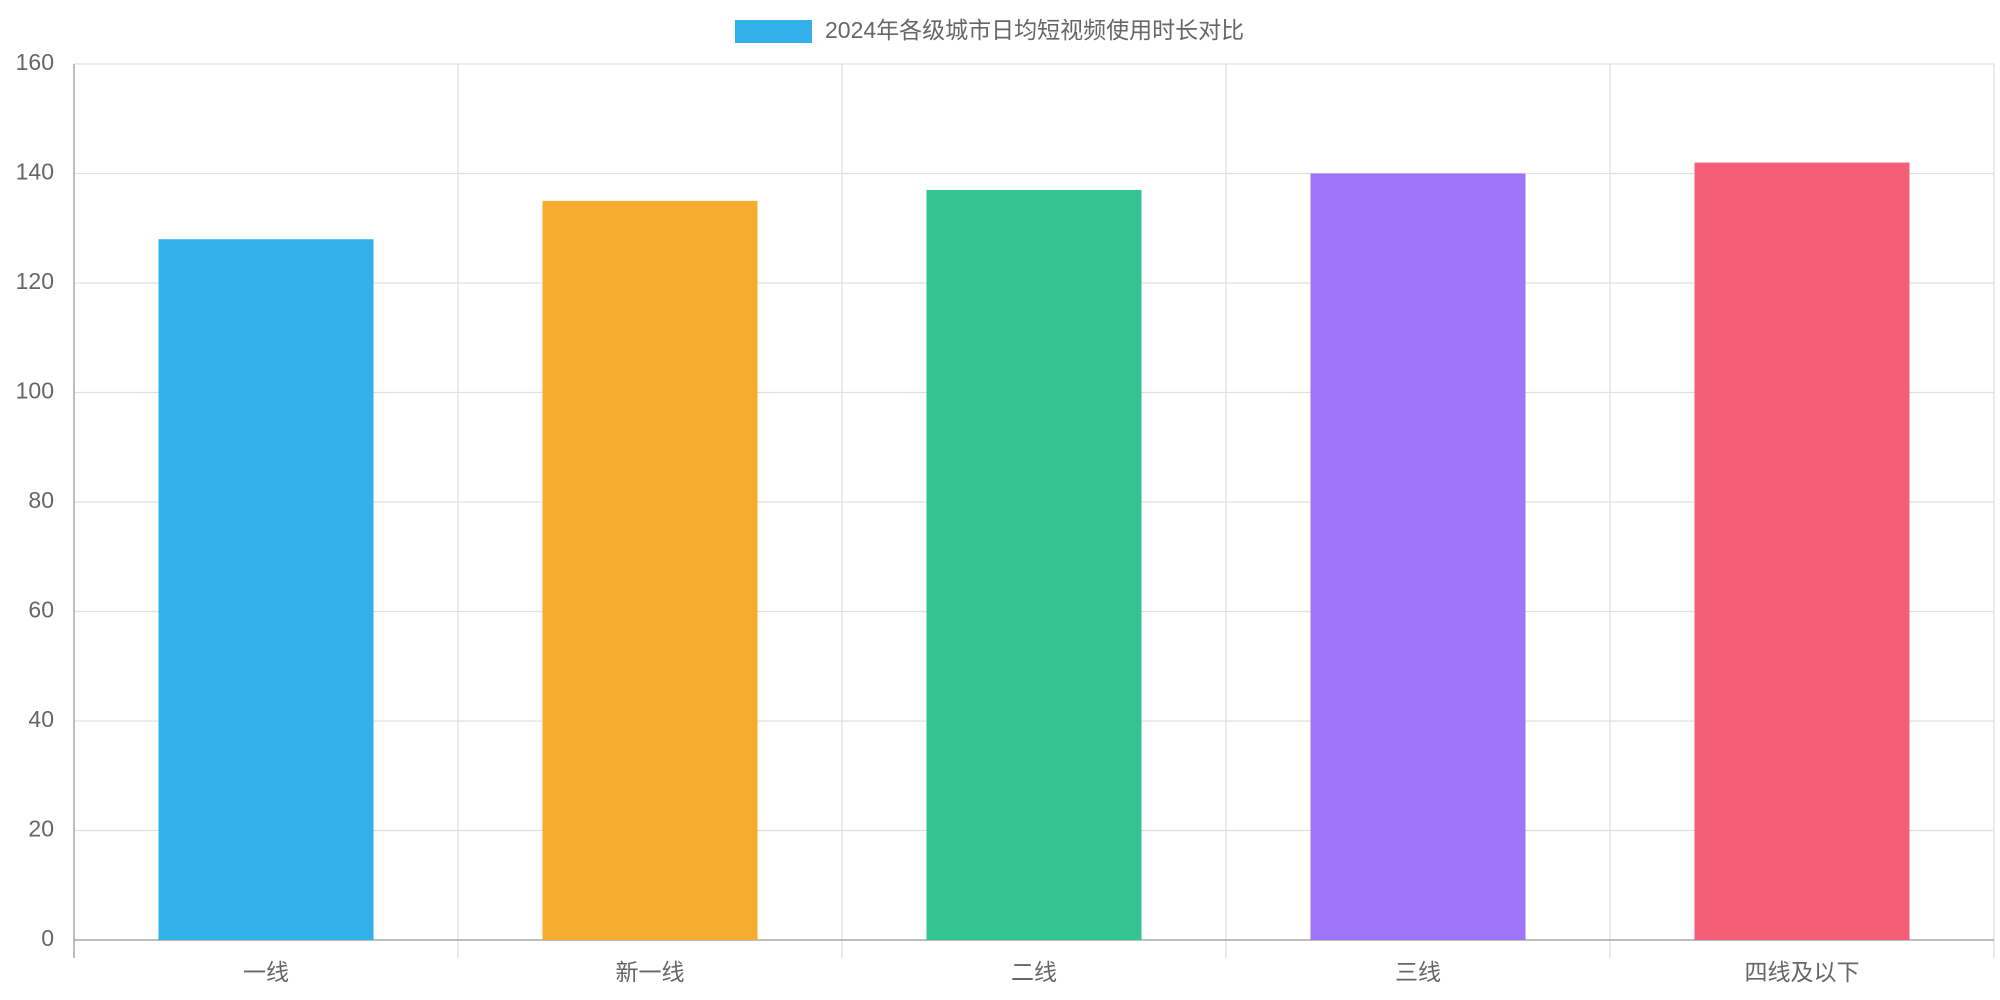 The image size is (2000, 1000). What do you see at coordinates (35, 62) in the screenshot?
I see `y-tick-label: 160` at bounding box center [35, 62].